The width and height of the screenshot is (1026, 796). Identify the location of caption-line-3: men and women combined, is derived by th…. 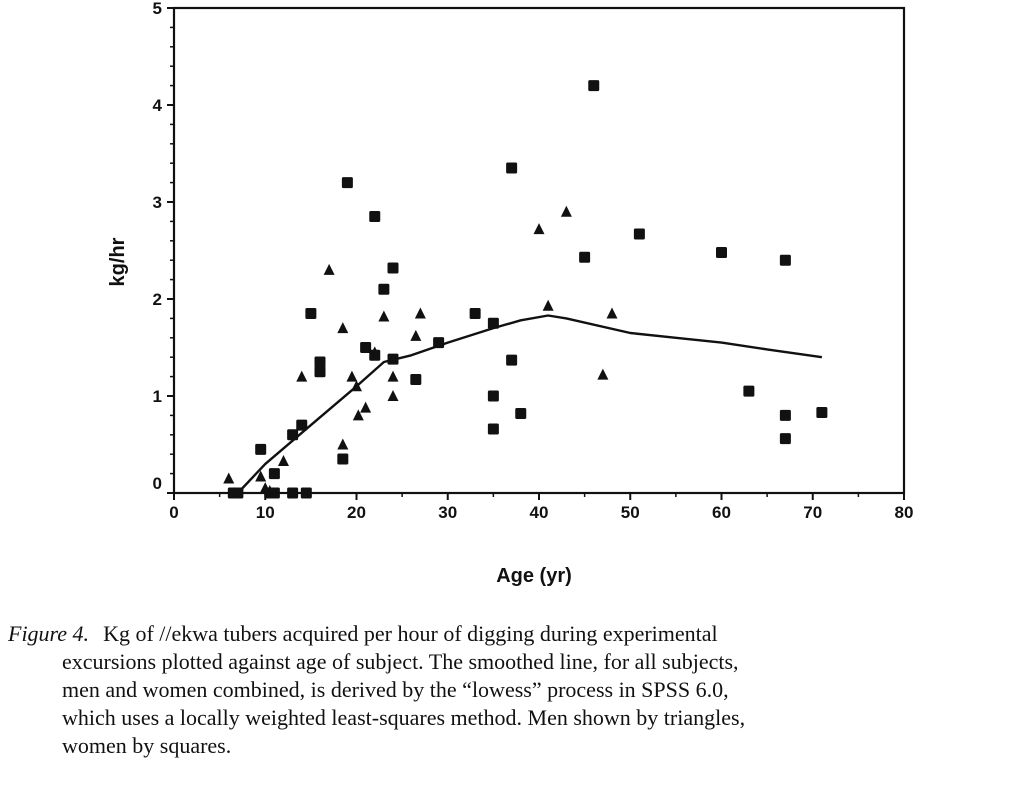
(395, 689).